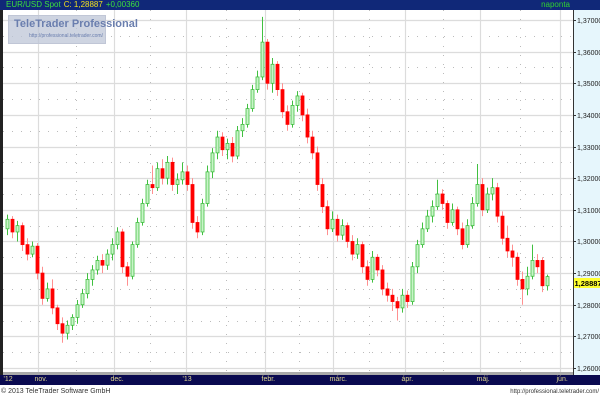 This screenshot has width=600, height=400. Describe the element at coordinates (588, 369) in the screenshot. I see `y-tick-label: 1,26000` at that location.